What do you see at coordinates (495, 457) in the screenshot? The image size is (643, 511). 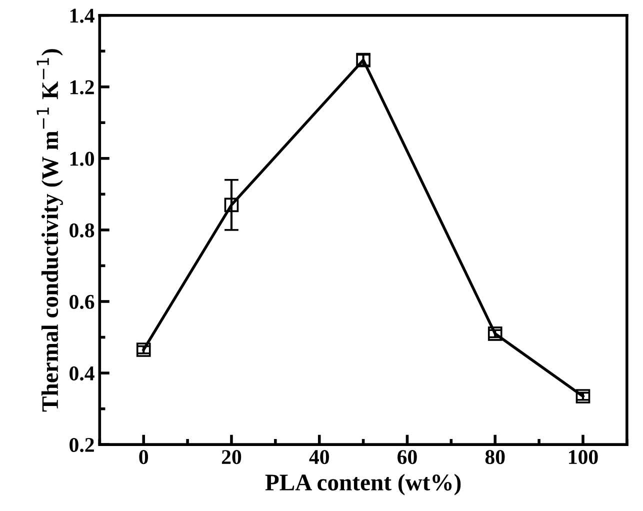 I see `x-tick-label: 80` at bounding box center [495, 457].